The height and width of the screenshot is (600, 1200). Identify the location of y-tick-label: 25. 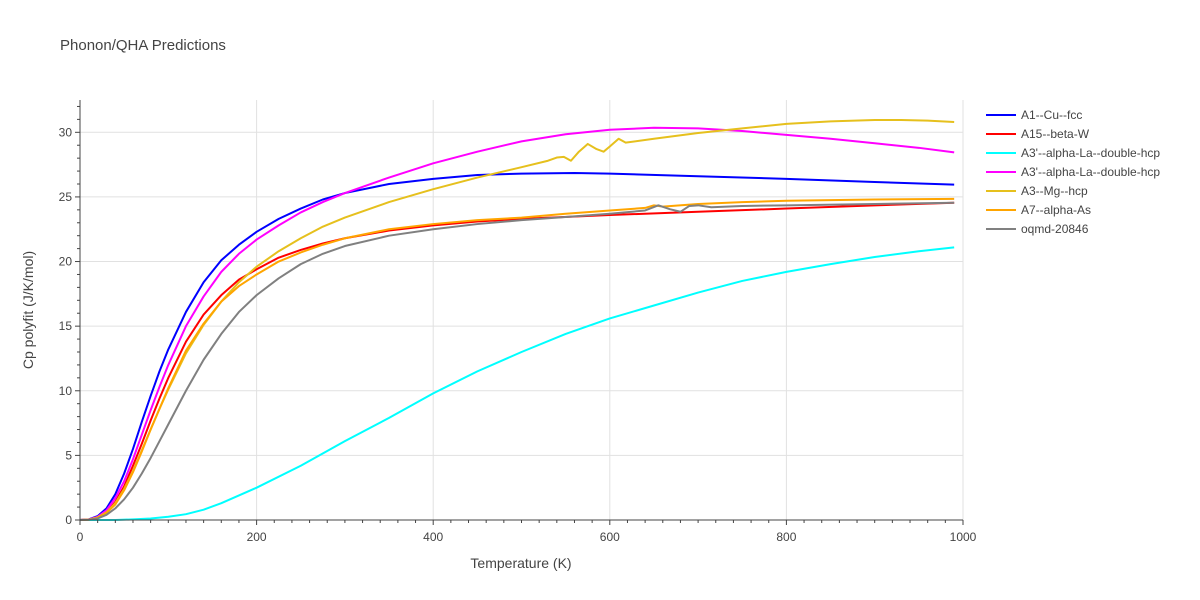
(66, 197).